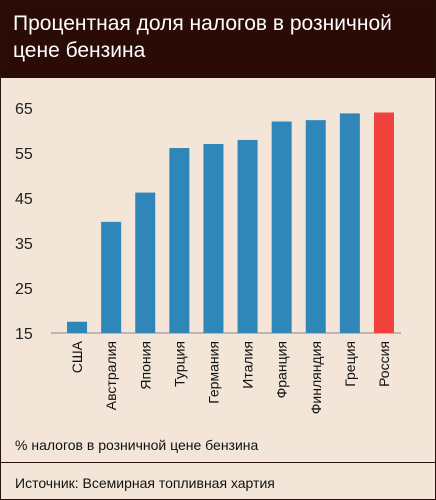 This screenshot has width=436, height=500. I want to click on y-tick-label: 55, so click(24, 154).